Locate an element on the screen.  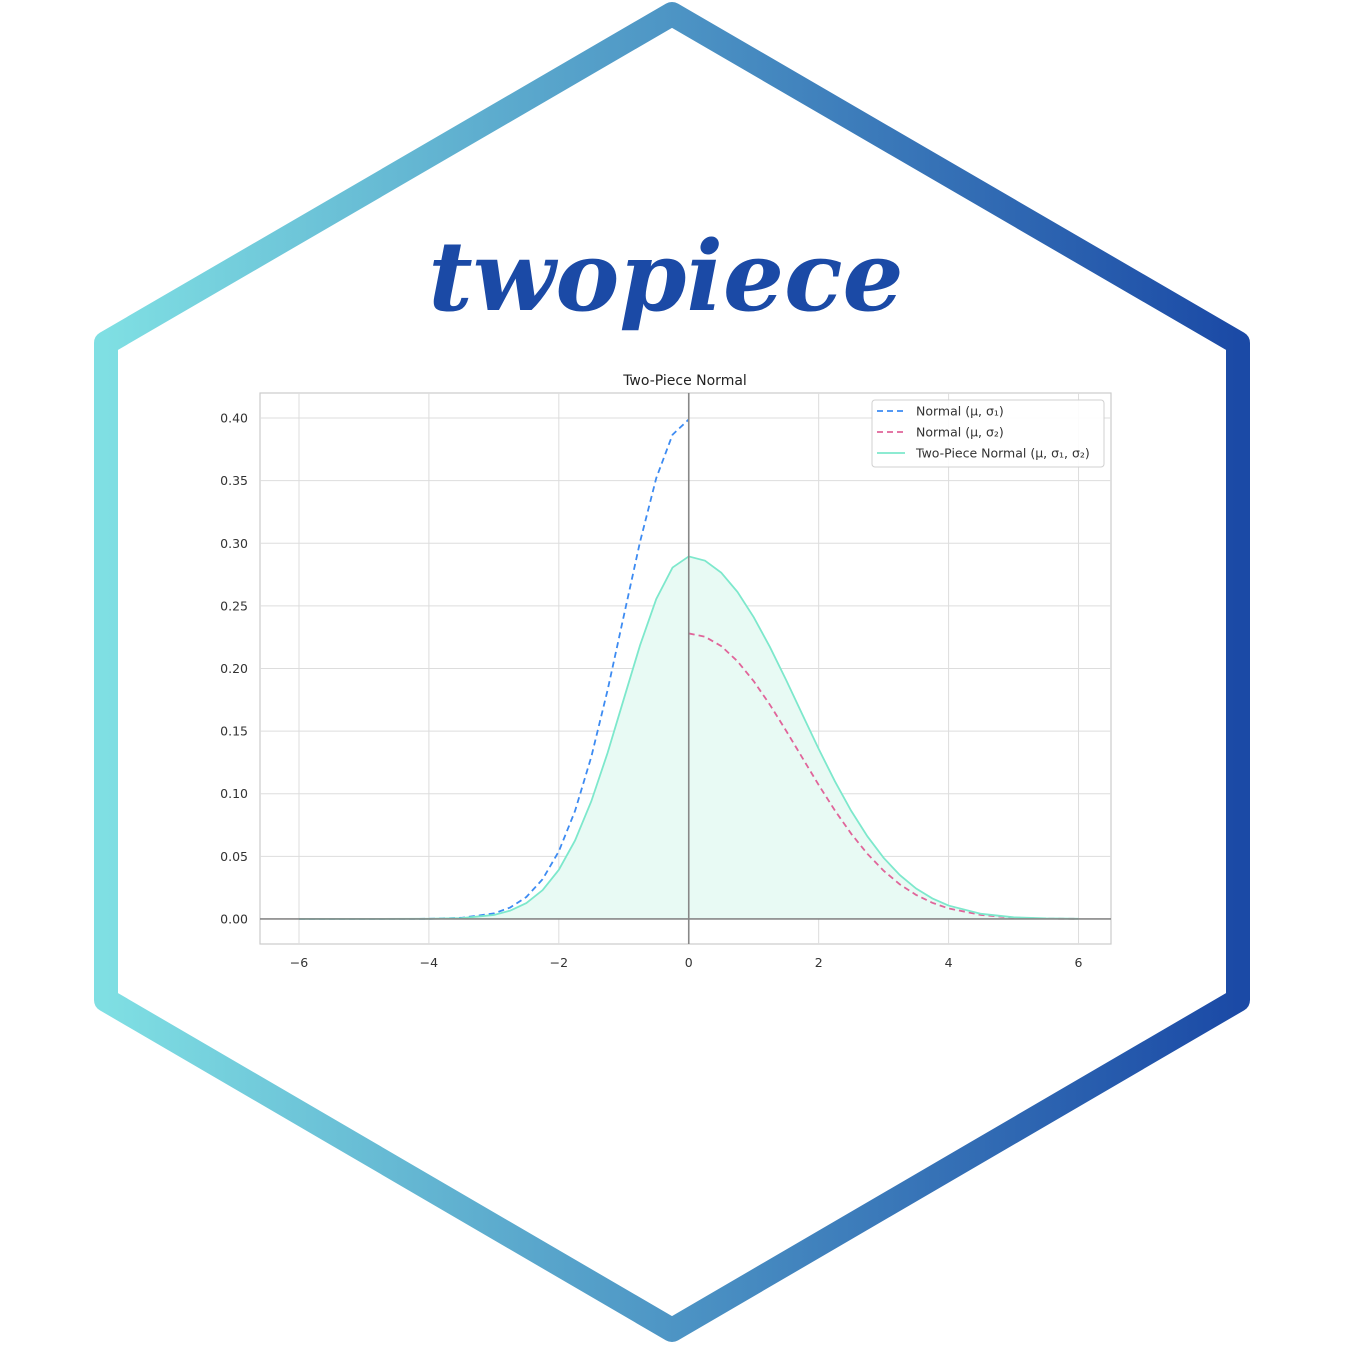
y-tick-label: 0.15 is located at coordinates (234, 731).